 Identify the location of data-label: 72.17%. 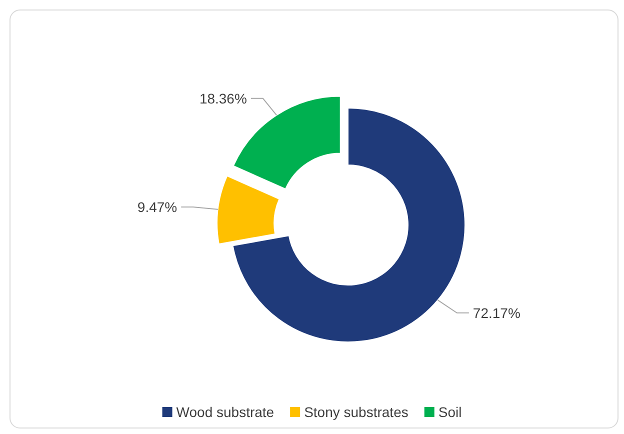
(496, 312).